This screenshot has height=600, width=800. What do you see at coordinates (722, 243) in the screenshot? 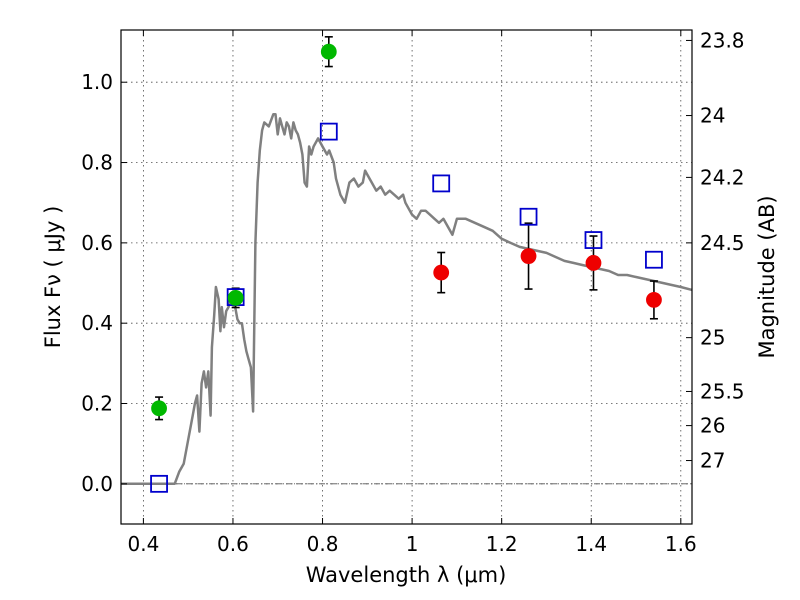
I see `y2-tick-label: 24.5` at bounding box center [722, 243].